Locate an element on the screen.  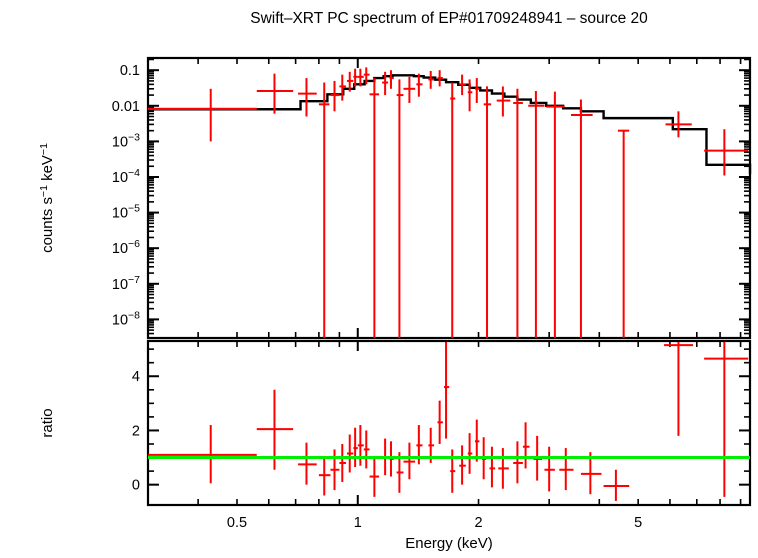
y-tick-label-top: 0.1 is located at coordinates (130, 71).